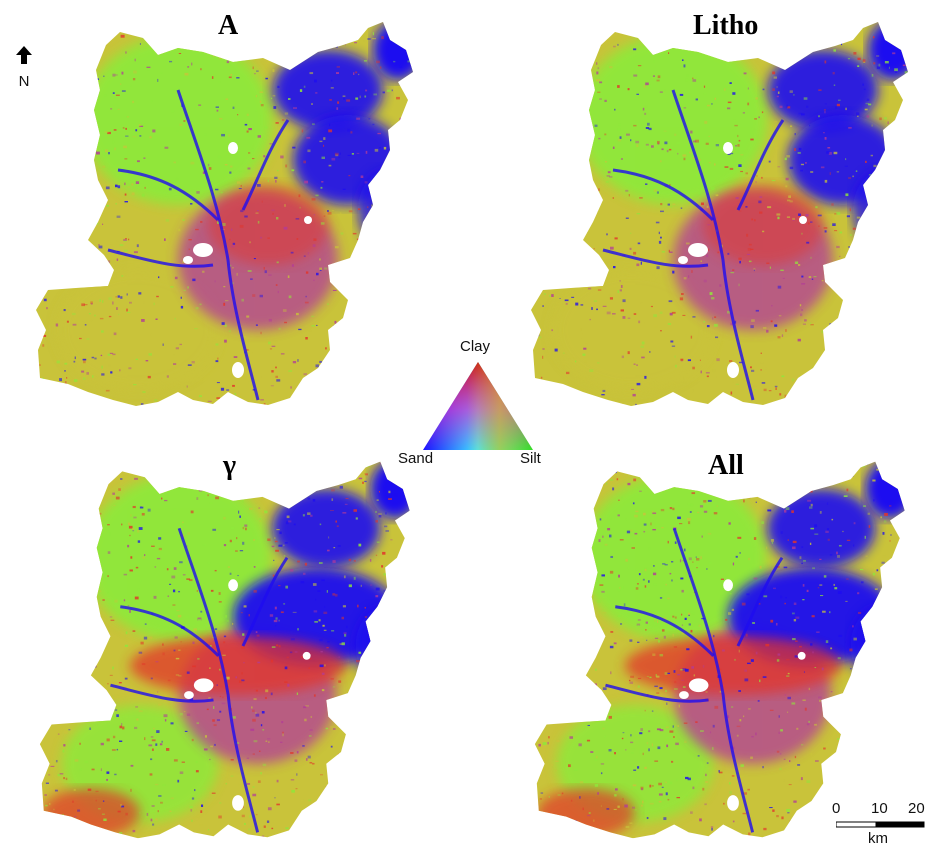 Image resolution: width=937 pixels, height=852 pixels. I want to click on legend-vertex-clay: Clay, so click(475, 346).